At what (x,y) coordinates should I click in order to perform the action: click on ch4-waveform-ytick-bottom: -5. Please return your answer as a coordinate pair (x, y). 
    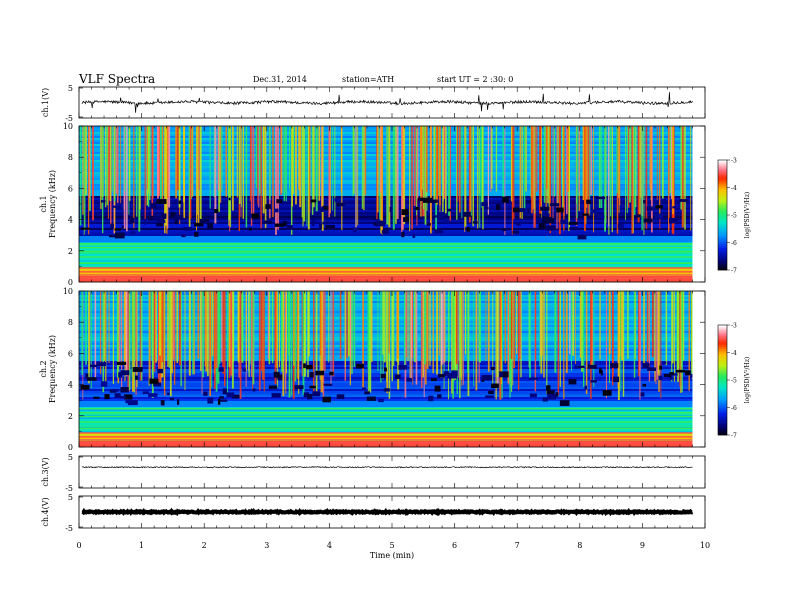
    Looking at the image, I should click on (69, 528).